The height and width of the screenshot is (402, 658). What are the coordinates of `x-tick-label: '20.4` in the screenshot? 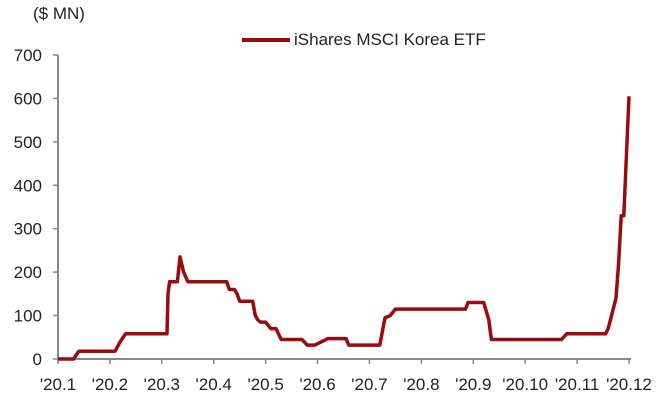 It's located at (214, 384).